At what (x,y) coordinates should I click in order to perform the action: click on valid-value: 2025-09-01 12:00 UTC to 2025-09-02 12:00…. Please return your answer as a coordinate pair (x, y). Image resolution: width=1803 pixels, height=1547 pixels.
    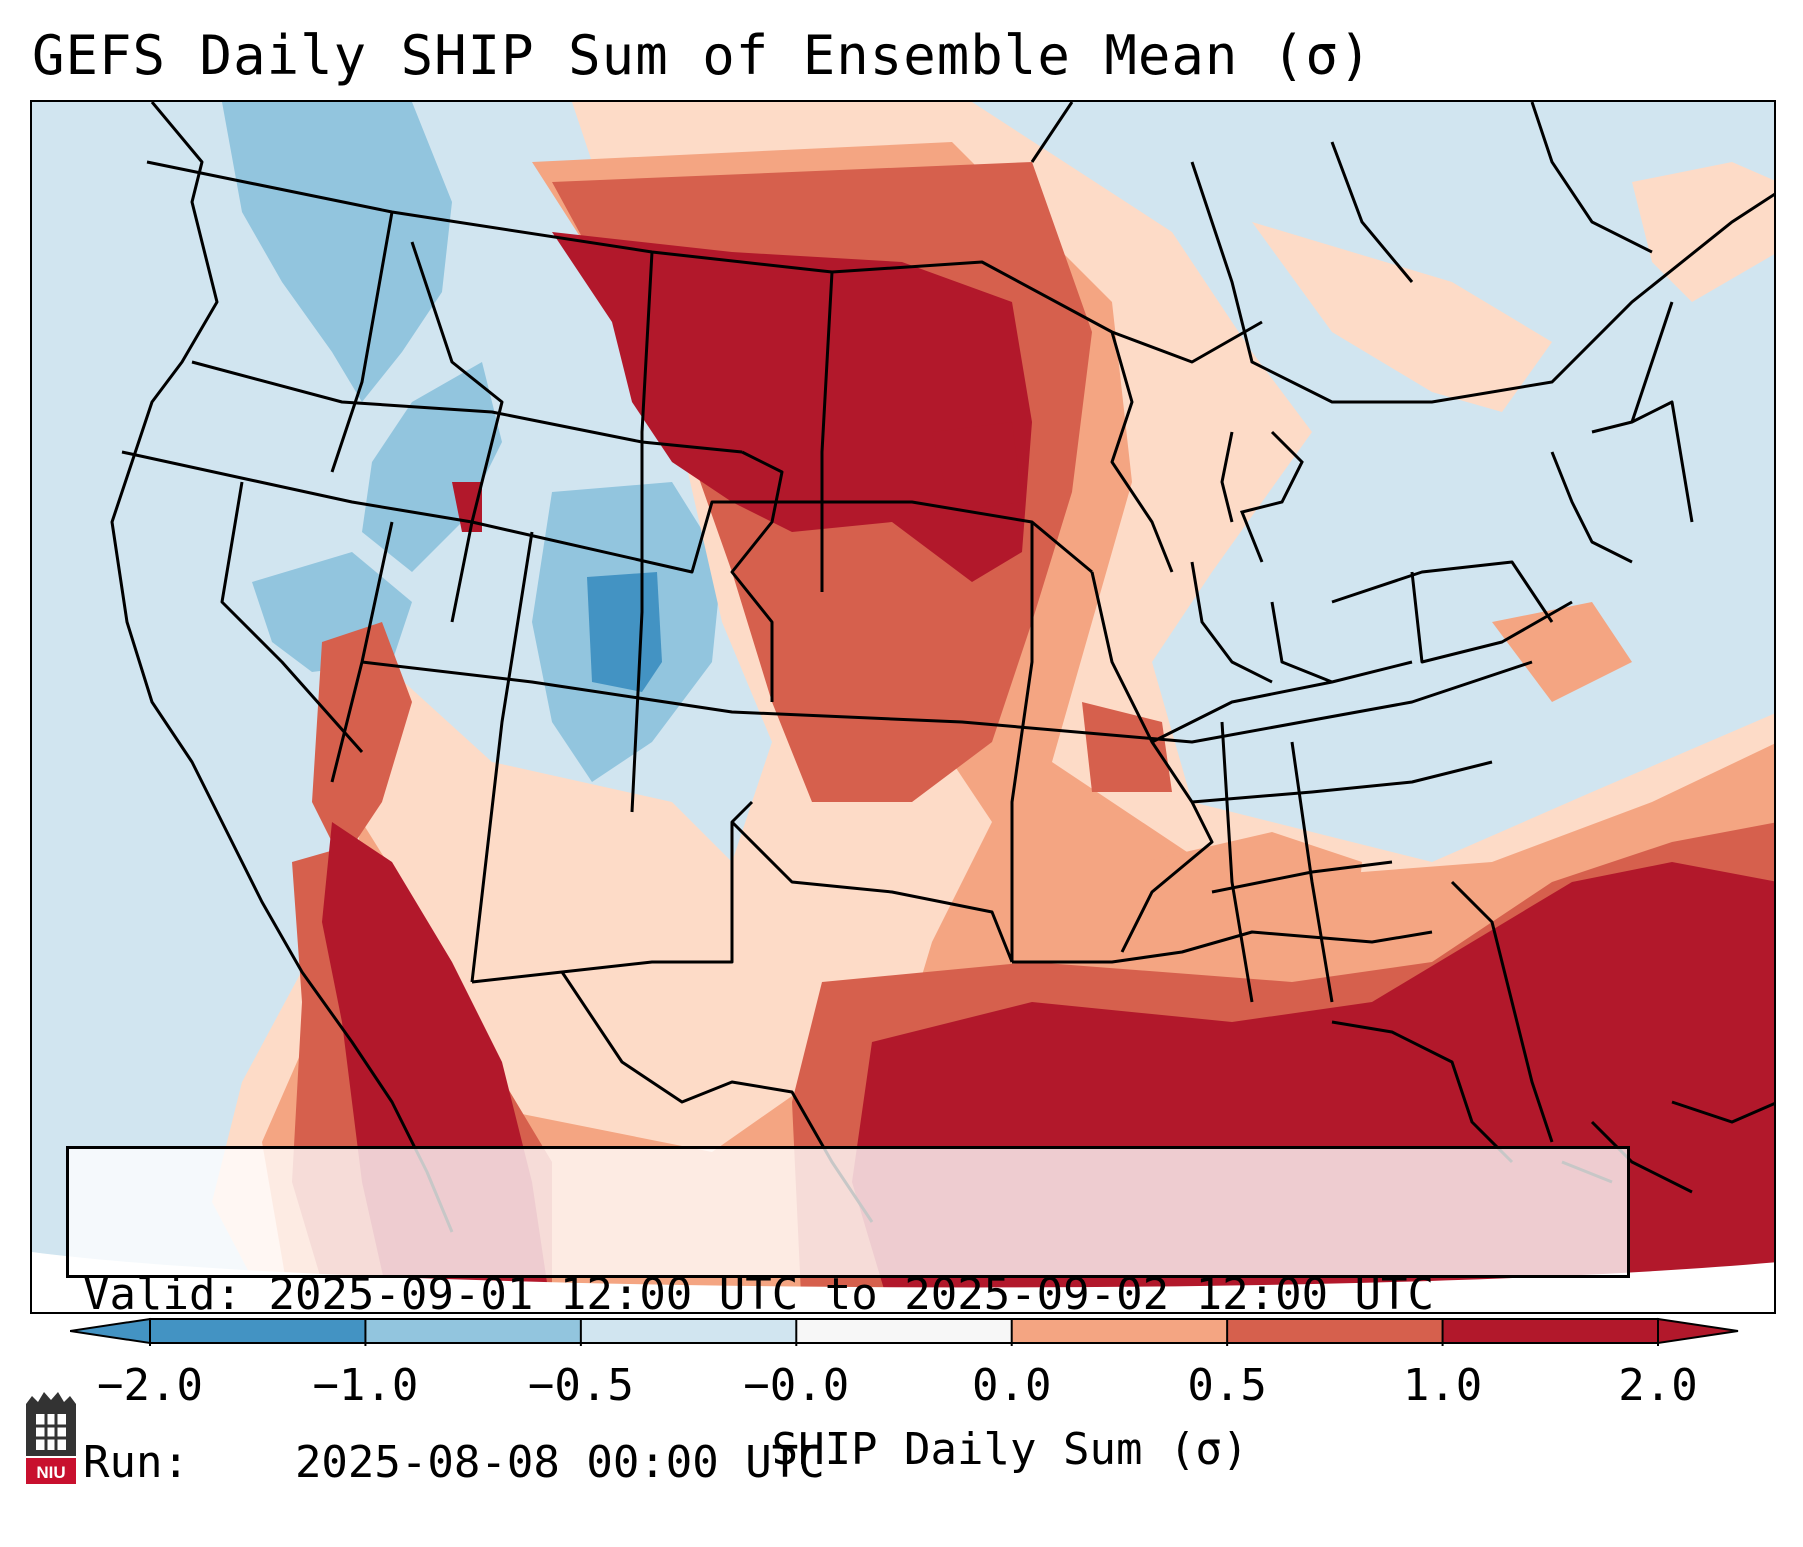
    Looking at the image, I should click on (851, 1294).